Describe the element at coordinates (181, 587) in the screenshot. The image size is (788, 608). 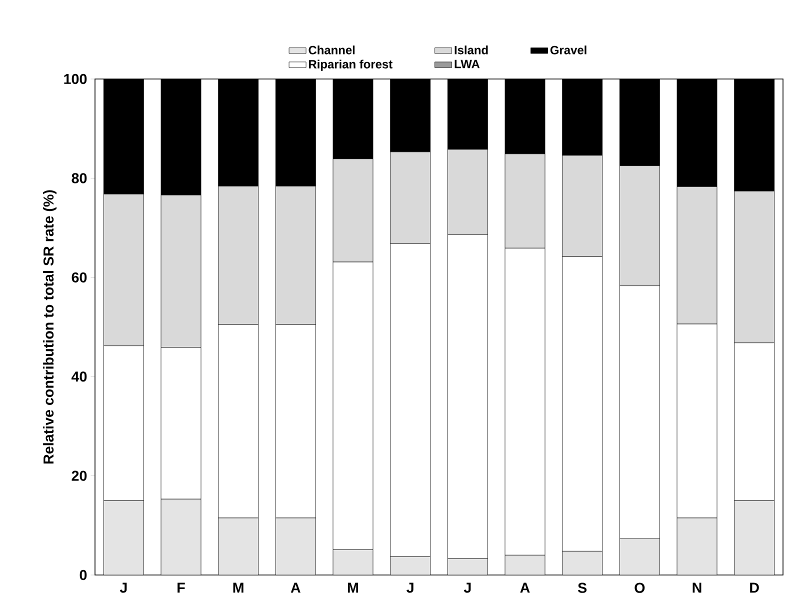
I see `x-tick-label: F` at that location.